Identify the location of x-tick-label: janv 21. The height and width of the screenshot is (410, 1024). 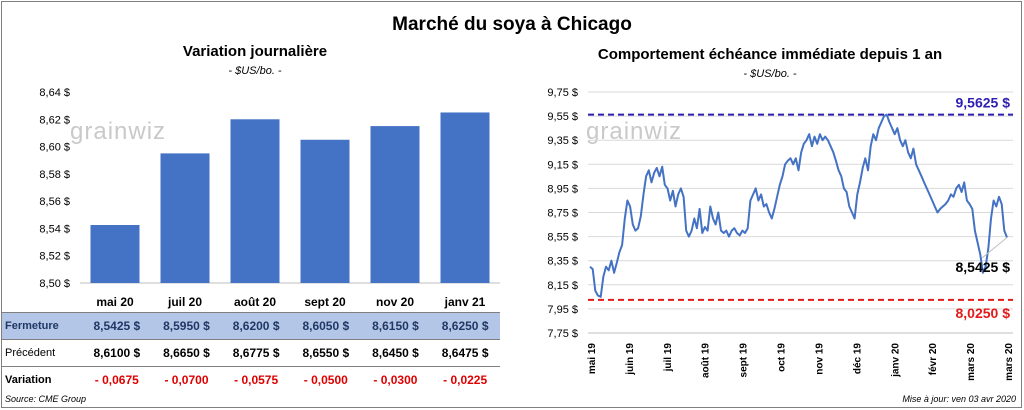
(465, 302).